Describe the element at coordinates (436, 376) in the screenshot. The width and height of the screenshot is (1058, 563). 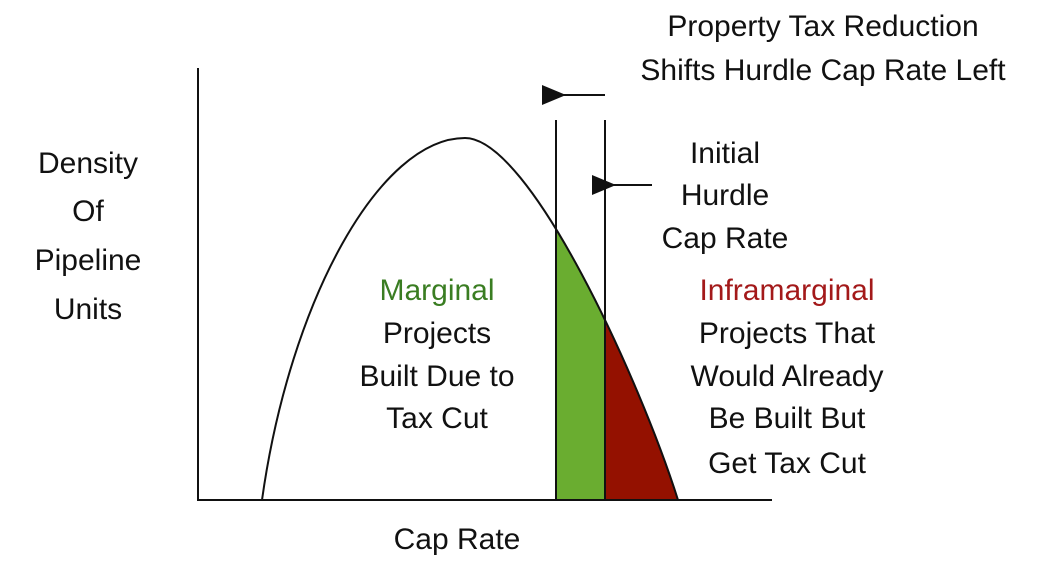
I see `marginal-text: Built Due to` at that location.